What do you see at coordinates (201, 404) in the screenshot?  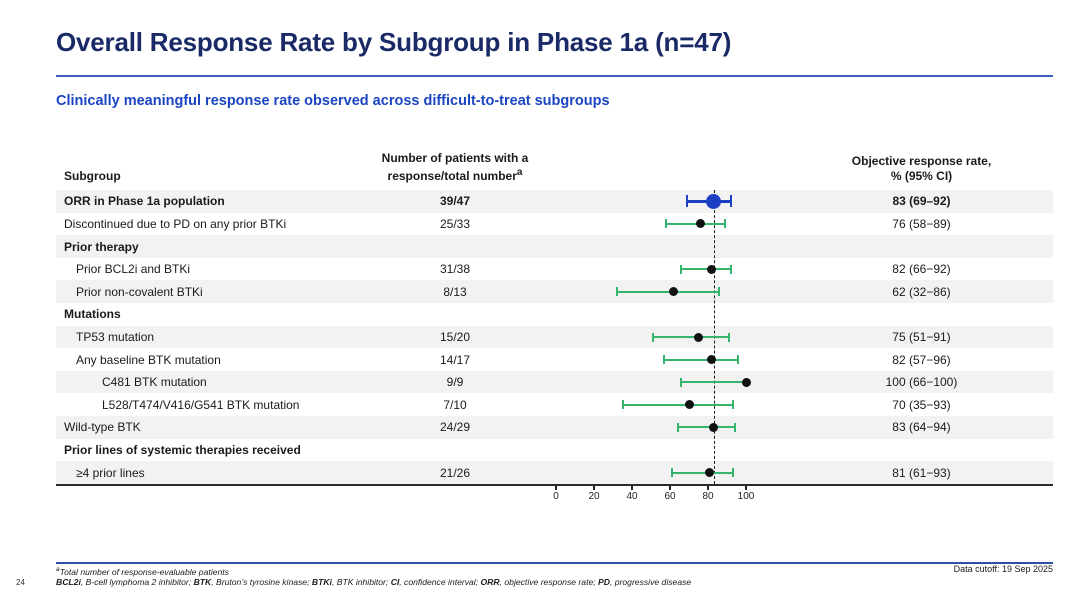 I see `subgroup-label: L528/T474/V416/G541 BTK mutation` at bounding box center [201, 404].